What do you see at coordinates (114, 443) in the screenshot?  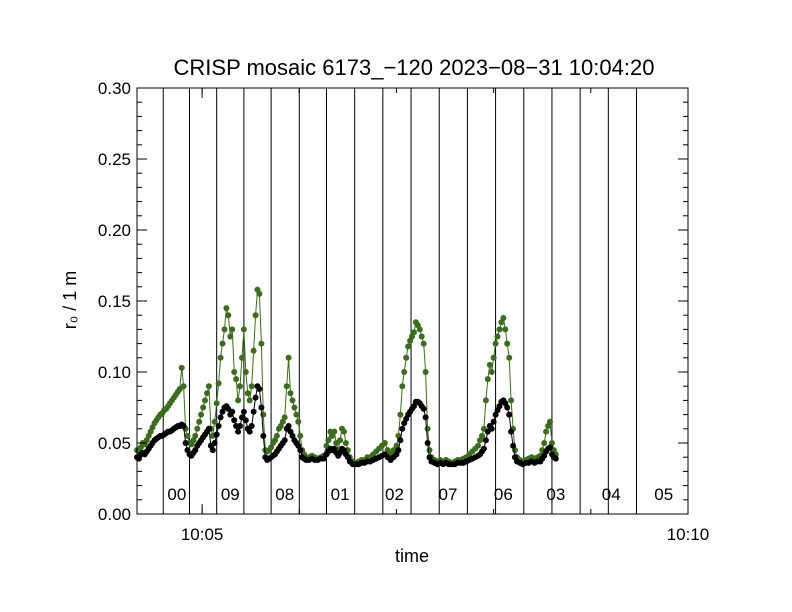 I see `y-tick-label: 0.05` at bounding box center [114, 443].